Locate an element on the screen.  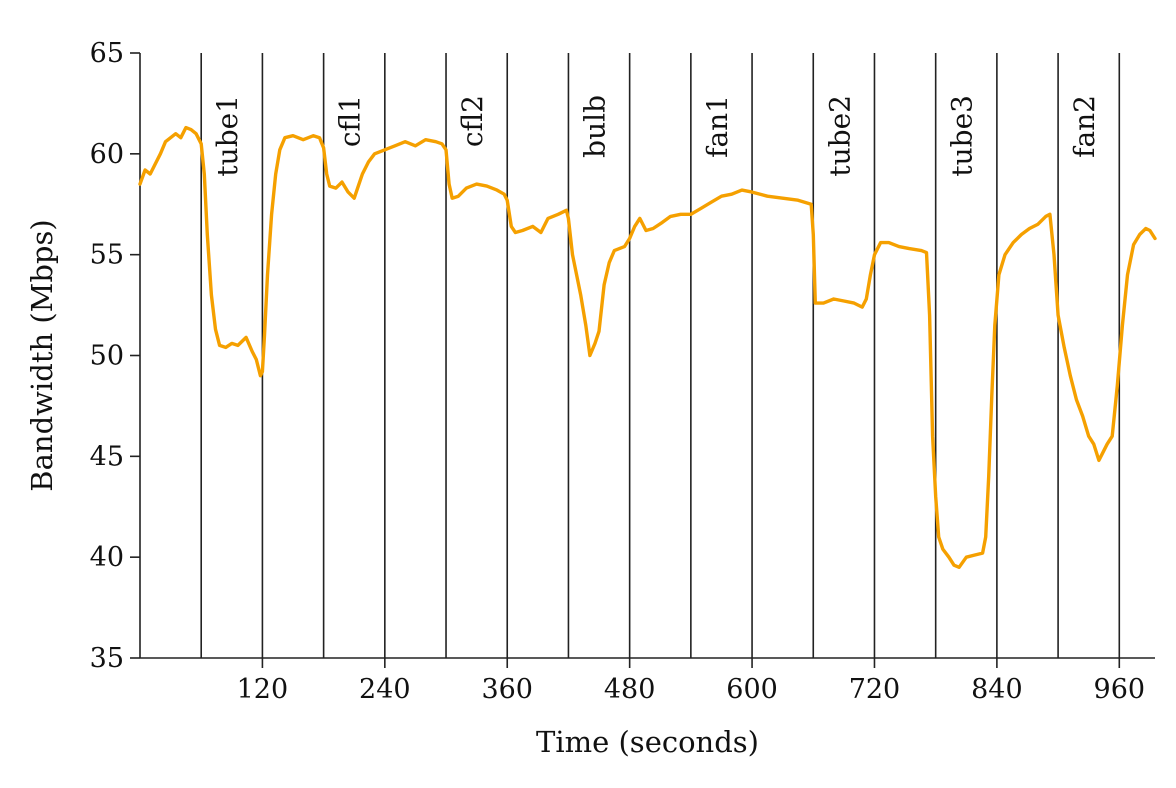
y-axis-ticks: 35 40 45 50 55 60 65 is located at coordinates (115, 356).